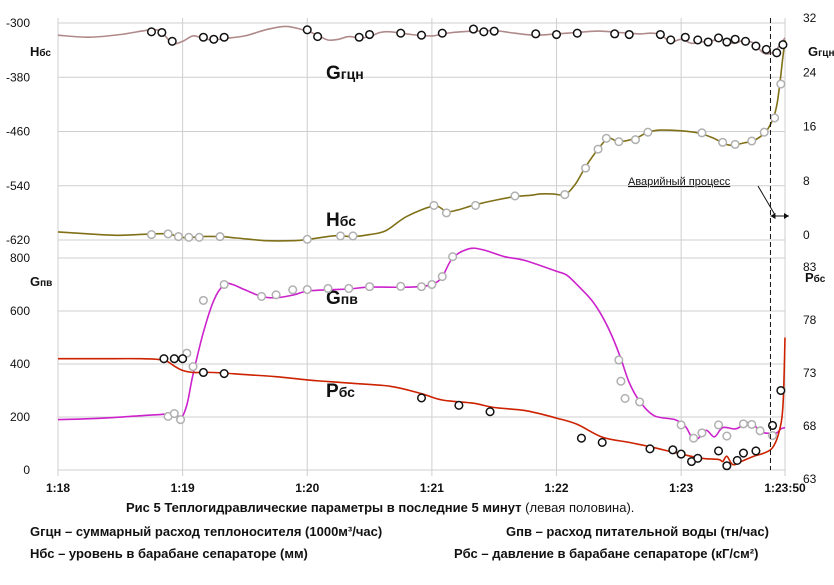 The height and width of the screenshot is (585, 834). I want to click on tick-label-h: -300, so click(18, 23).